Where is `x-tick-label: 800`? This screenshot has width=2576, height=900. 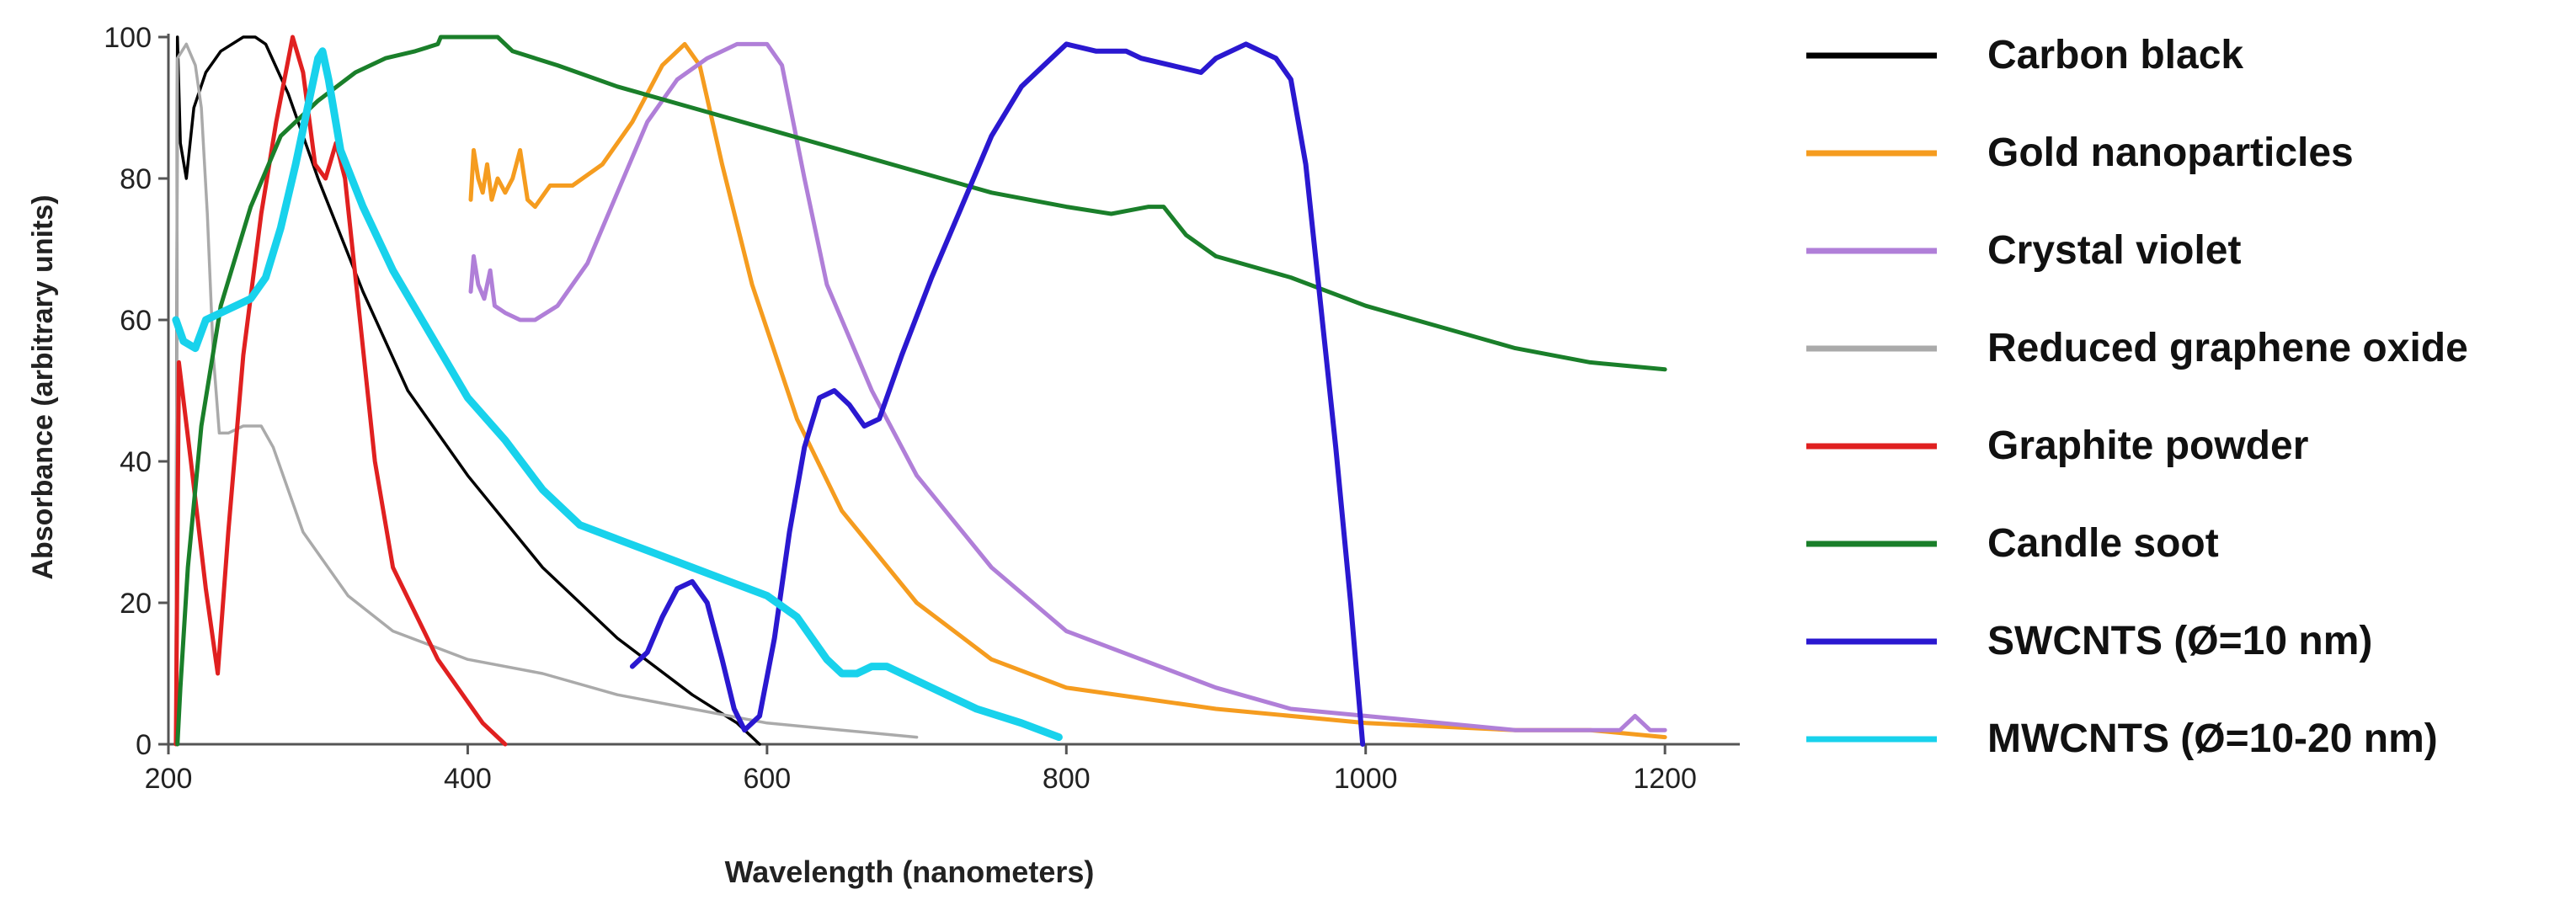 x-tick-label: 800 is located at coordinates (1067, 779).